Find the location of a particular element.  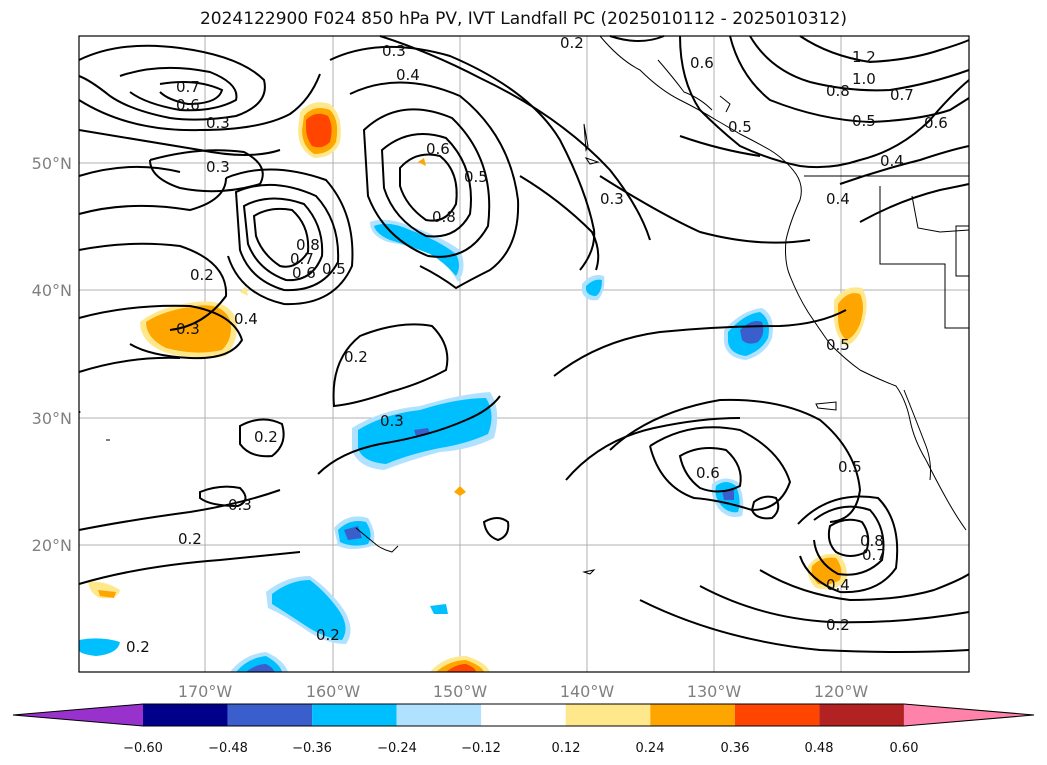

colorbar-extend-high is located at coordinates (968, 715).